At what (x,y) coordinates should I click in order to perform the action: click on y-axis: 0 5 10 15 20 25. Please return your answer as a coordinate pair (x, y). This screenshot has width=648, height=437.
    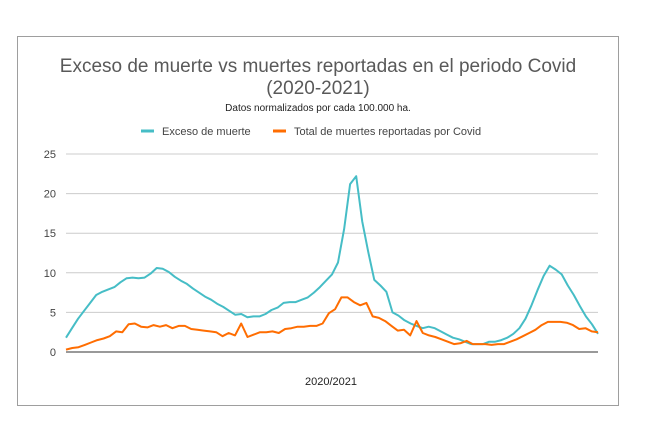
    Looking at the image, I should click on (50, 254).